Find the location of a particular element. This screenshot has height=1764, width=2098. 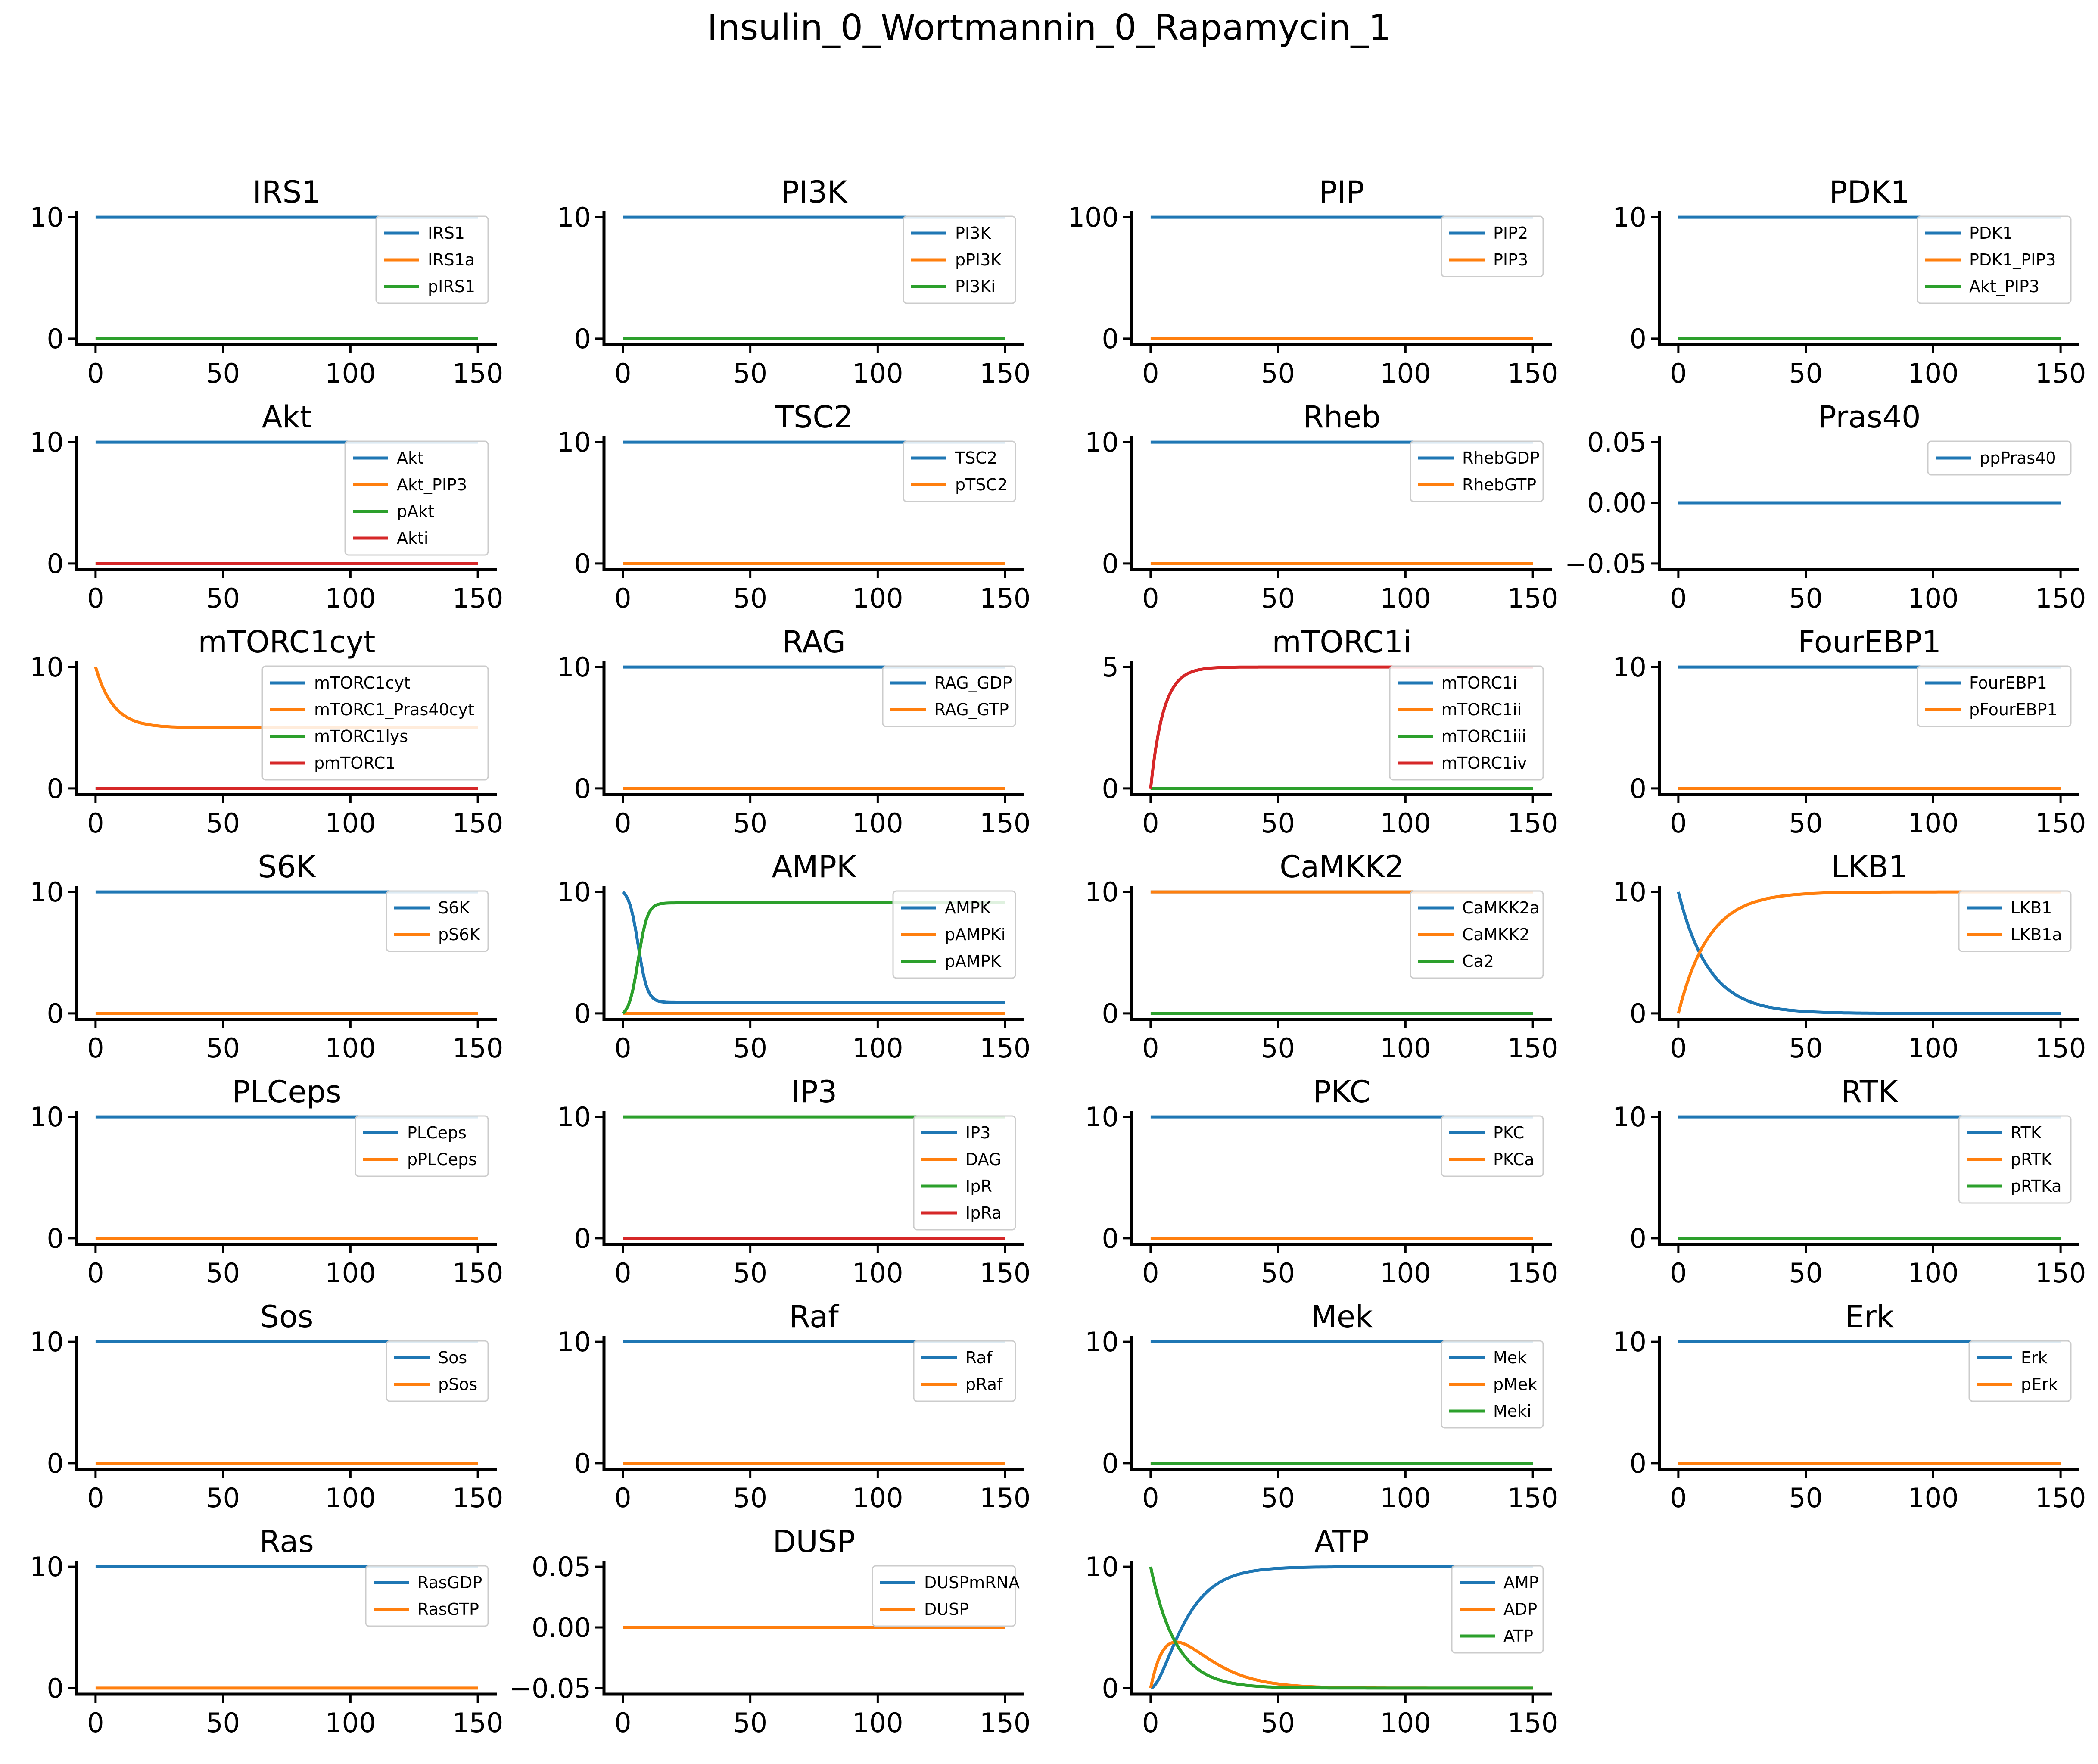

legend-label: Akt is located at coordinates (410, 458).